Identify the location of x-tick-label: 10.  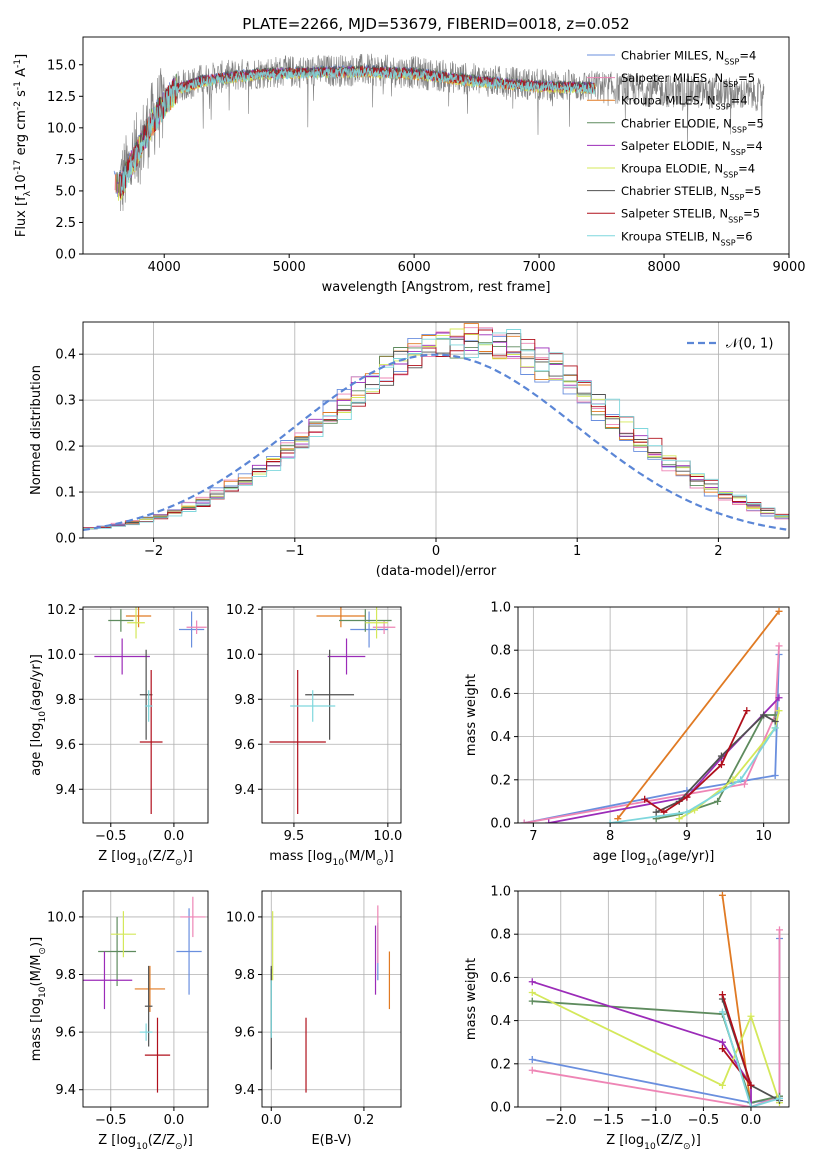
(763, 836).